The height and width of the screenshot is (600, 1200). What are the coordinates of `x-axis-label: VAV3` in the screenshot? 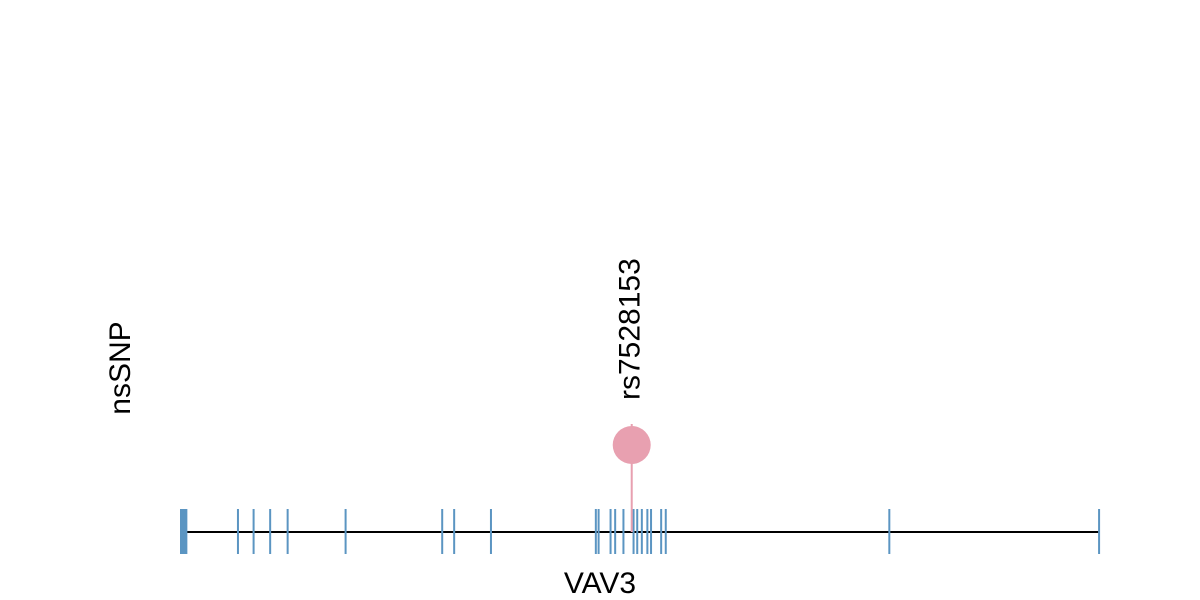 It's located at (600, 583).